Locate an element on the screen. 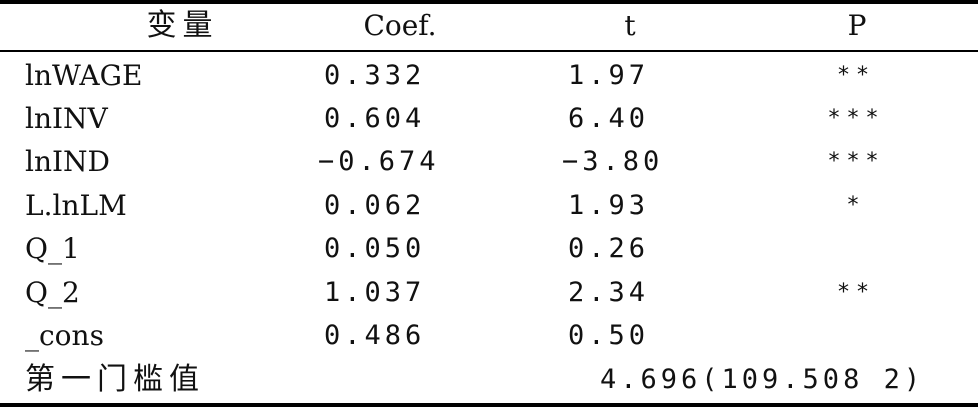 The image size is (978, 407). row-variable: Q_1 is located at coordinates (52, 248).